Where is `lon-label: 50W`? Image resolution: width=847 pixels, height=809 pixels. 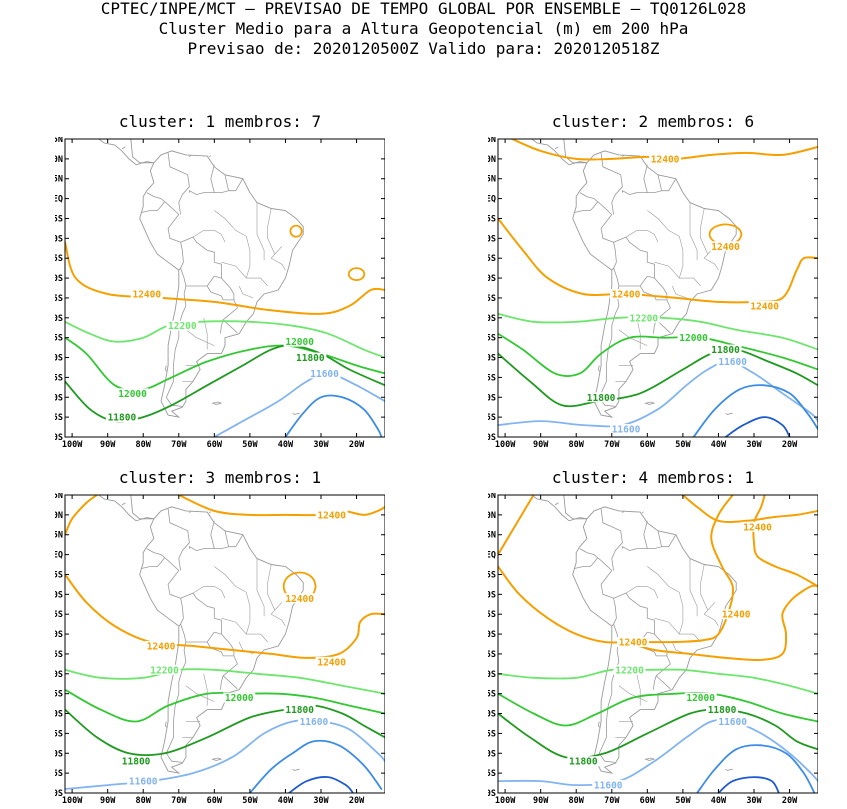
lon-label: 50W is located at coordinates (250, 445).